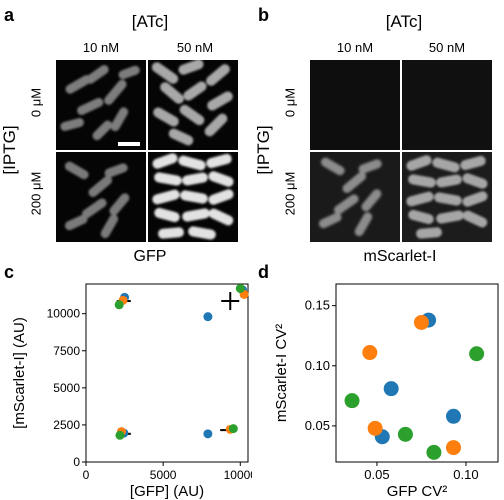 This screenshot has width=504, height=500. What do you see at coordinates (150, 21) in the screenshot?
I see `panel-a-atc-header: [ATc]` at bounding box center [150, 21].